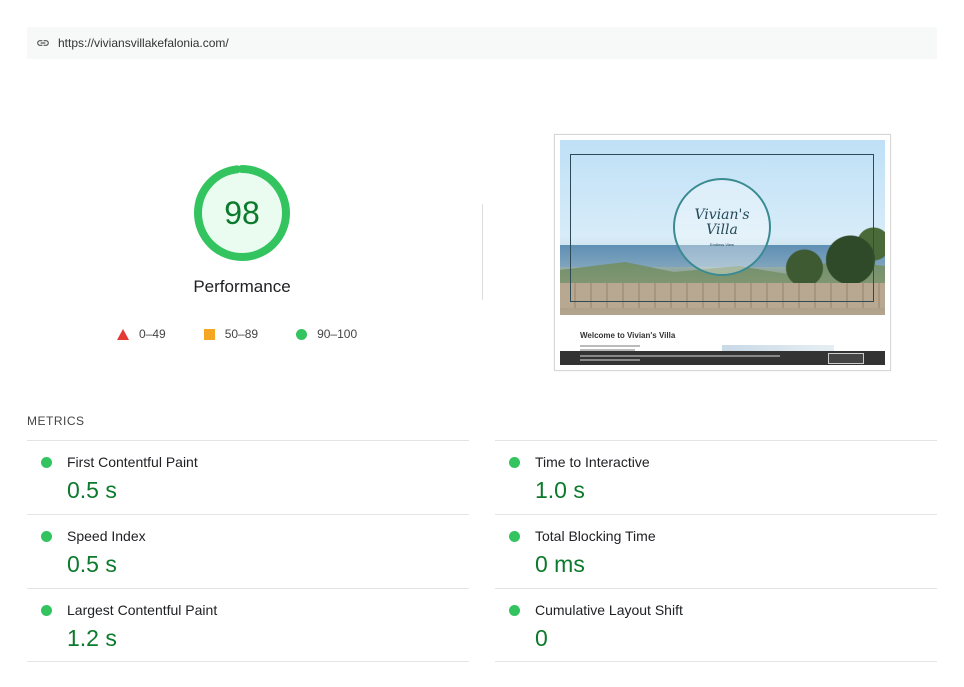  I want to click on metric-time-to-interactive: Time to Interactive 1.0 s, so click(716, 477).